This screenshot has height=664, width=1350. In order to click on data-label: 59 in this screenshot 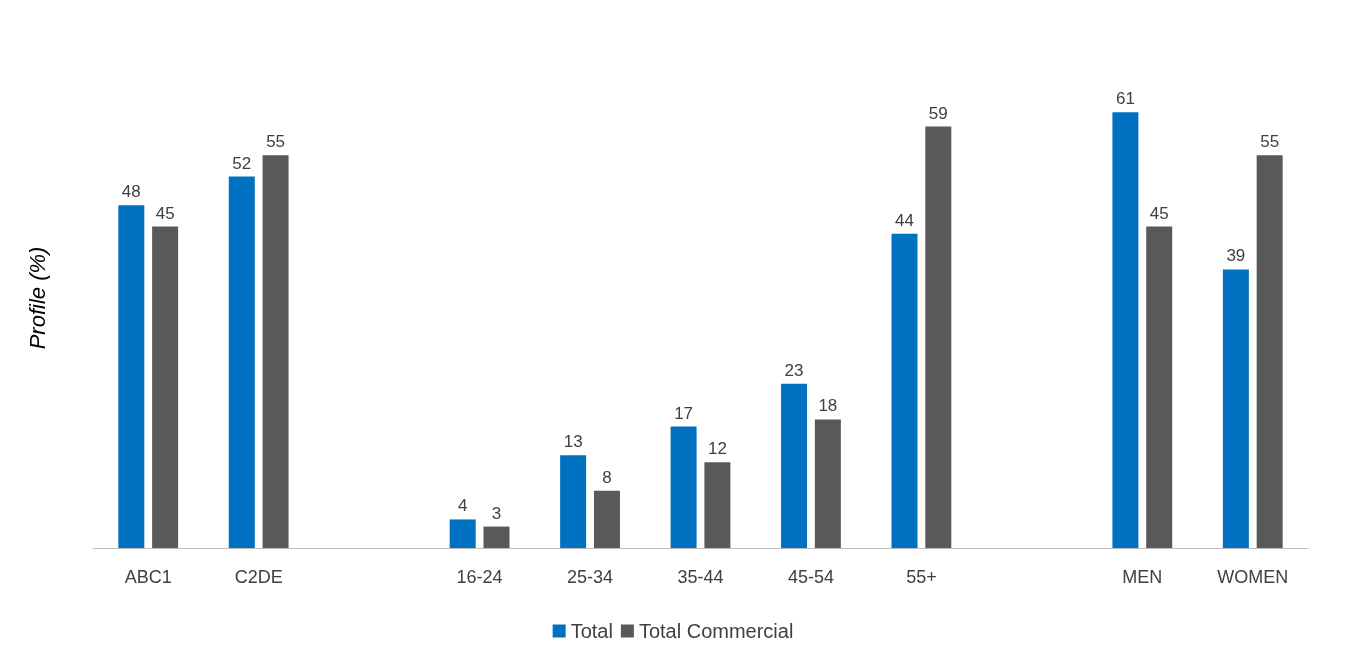, I will do `click(938, 113)`.